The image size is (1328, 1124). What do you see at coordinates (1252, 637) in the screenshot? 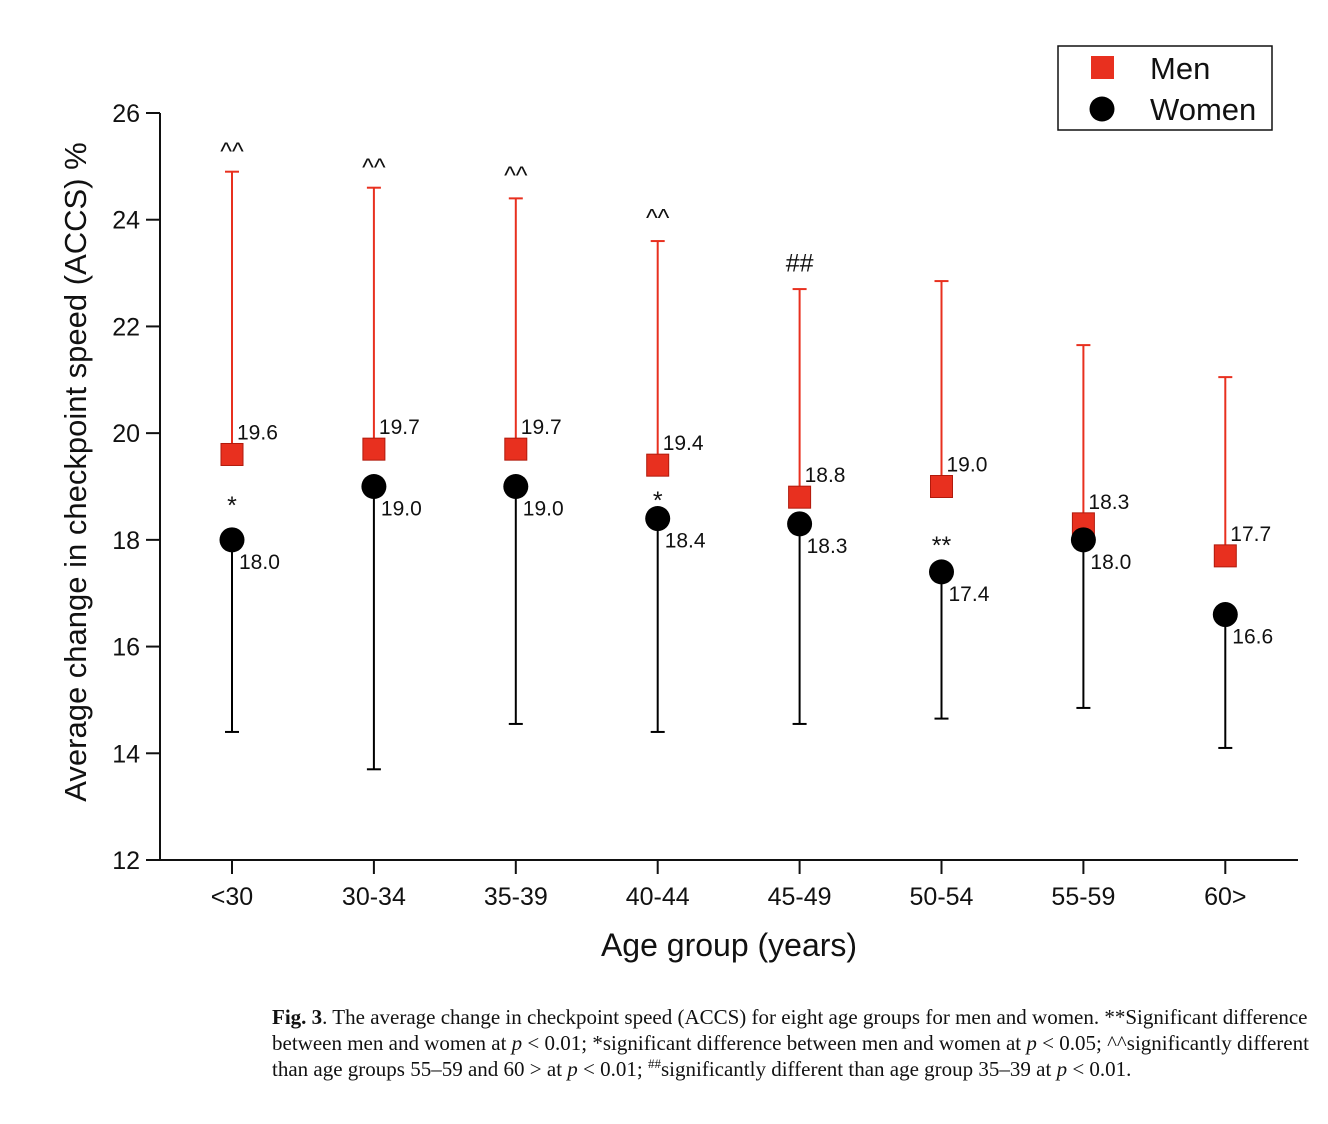
I see `women-value-label: 16.6` at bounding box center [1252, 637].